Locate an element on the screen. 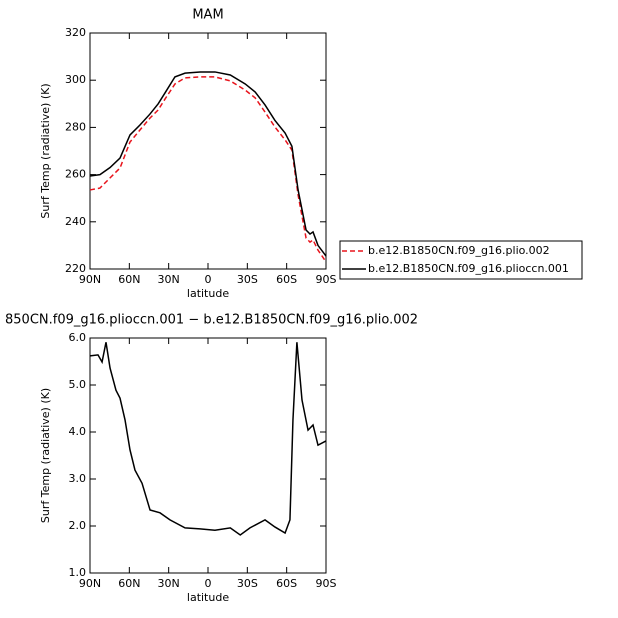  y-tick-label: 3.0 is located at coordinates (78, 478).